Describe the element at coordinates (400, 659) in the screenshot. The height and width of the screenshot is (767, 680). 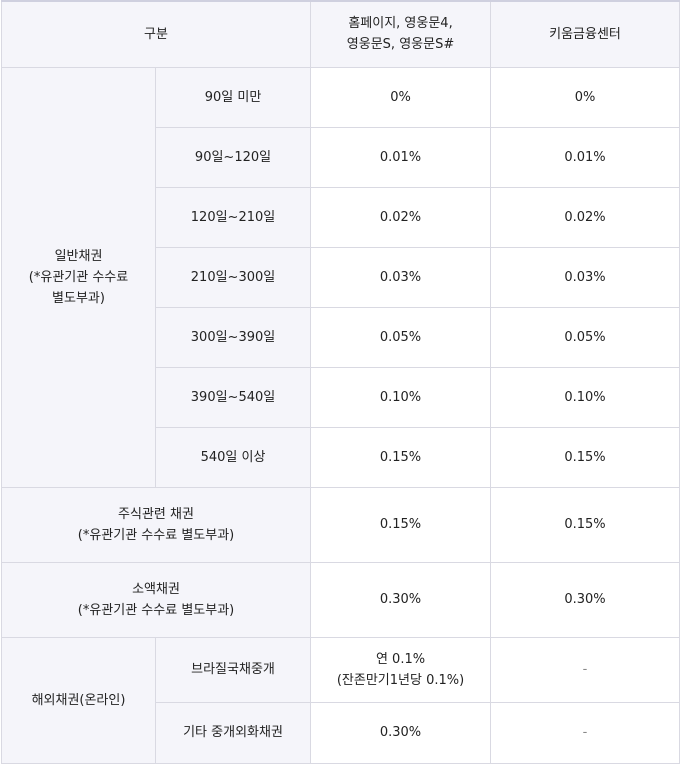
I see `online-fee-line1: 연 0.1%` at that location.